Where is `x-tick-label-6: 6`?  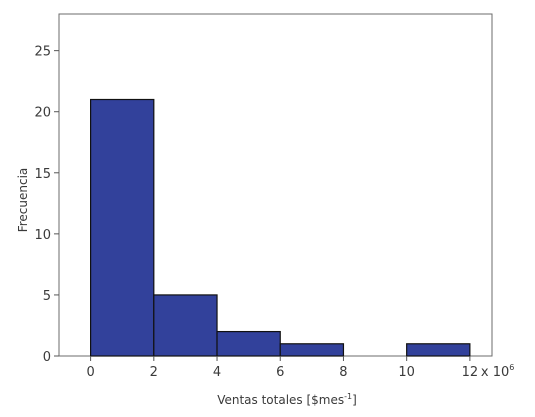 x-tick-label-6: 6 is located at coordinates (280, 372).